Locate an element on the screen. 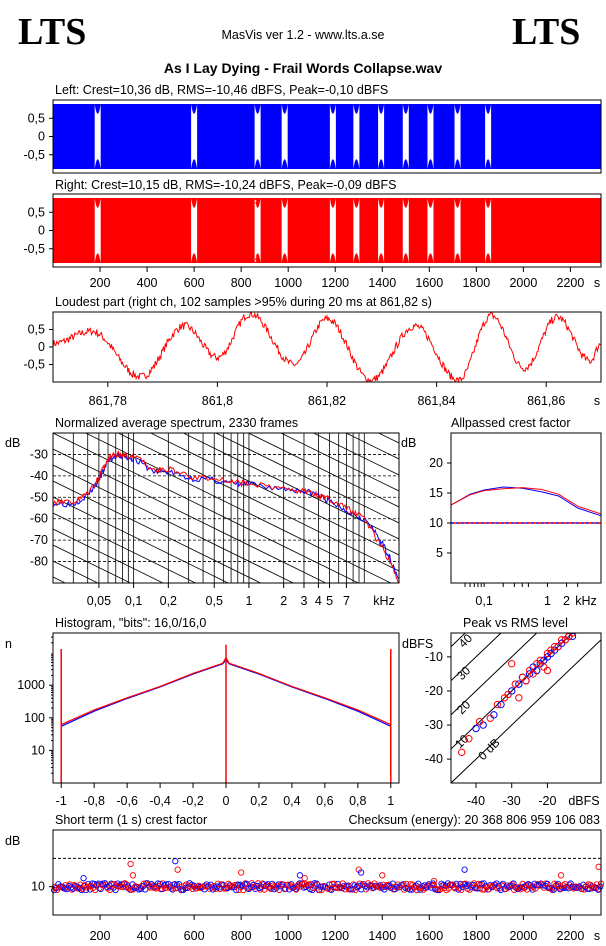 Image resolution: width=606 pixels, height=946 pixels. spectrum-xlabel-4: 1 is located at coordinates (248, 601).